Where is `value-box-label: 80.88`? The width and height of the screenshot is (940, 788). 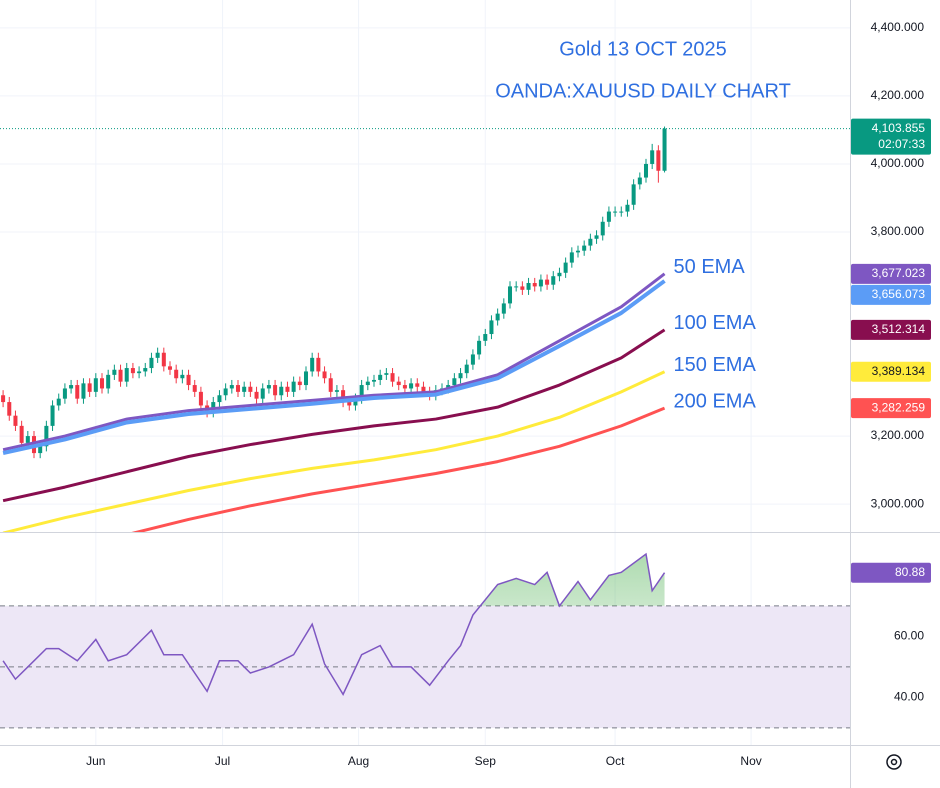 value-box-label: 80.88 is located at coordinates (910, 572).